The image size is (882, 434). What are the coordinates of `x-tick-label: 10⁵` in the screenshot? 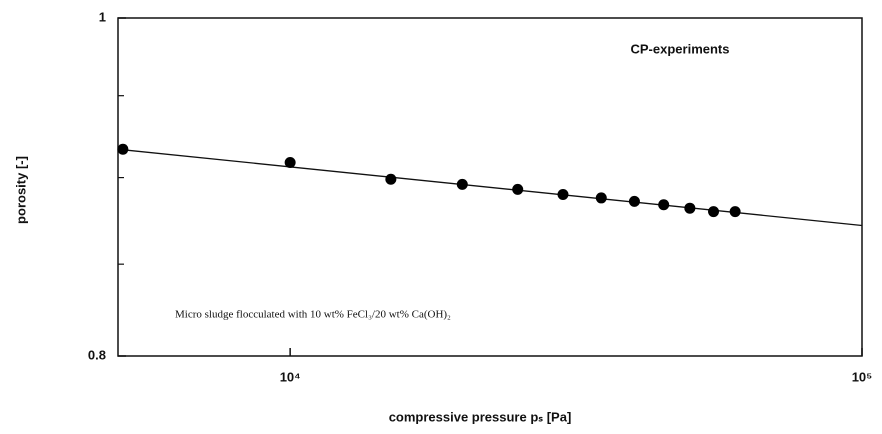 It's located at (862, 376).